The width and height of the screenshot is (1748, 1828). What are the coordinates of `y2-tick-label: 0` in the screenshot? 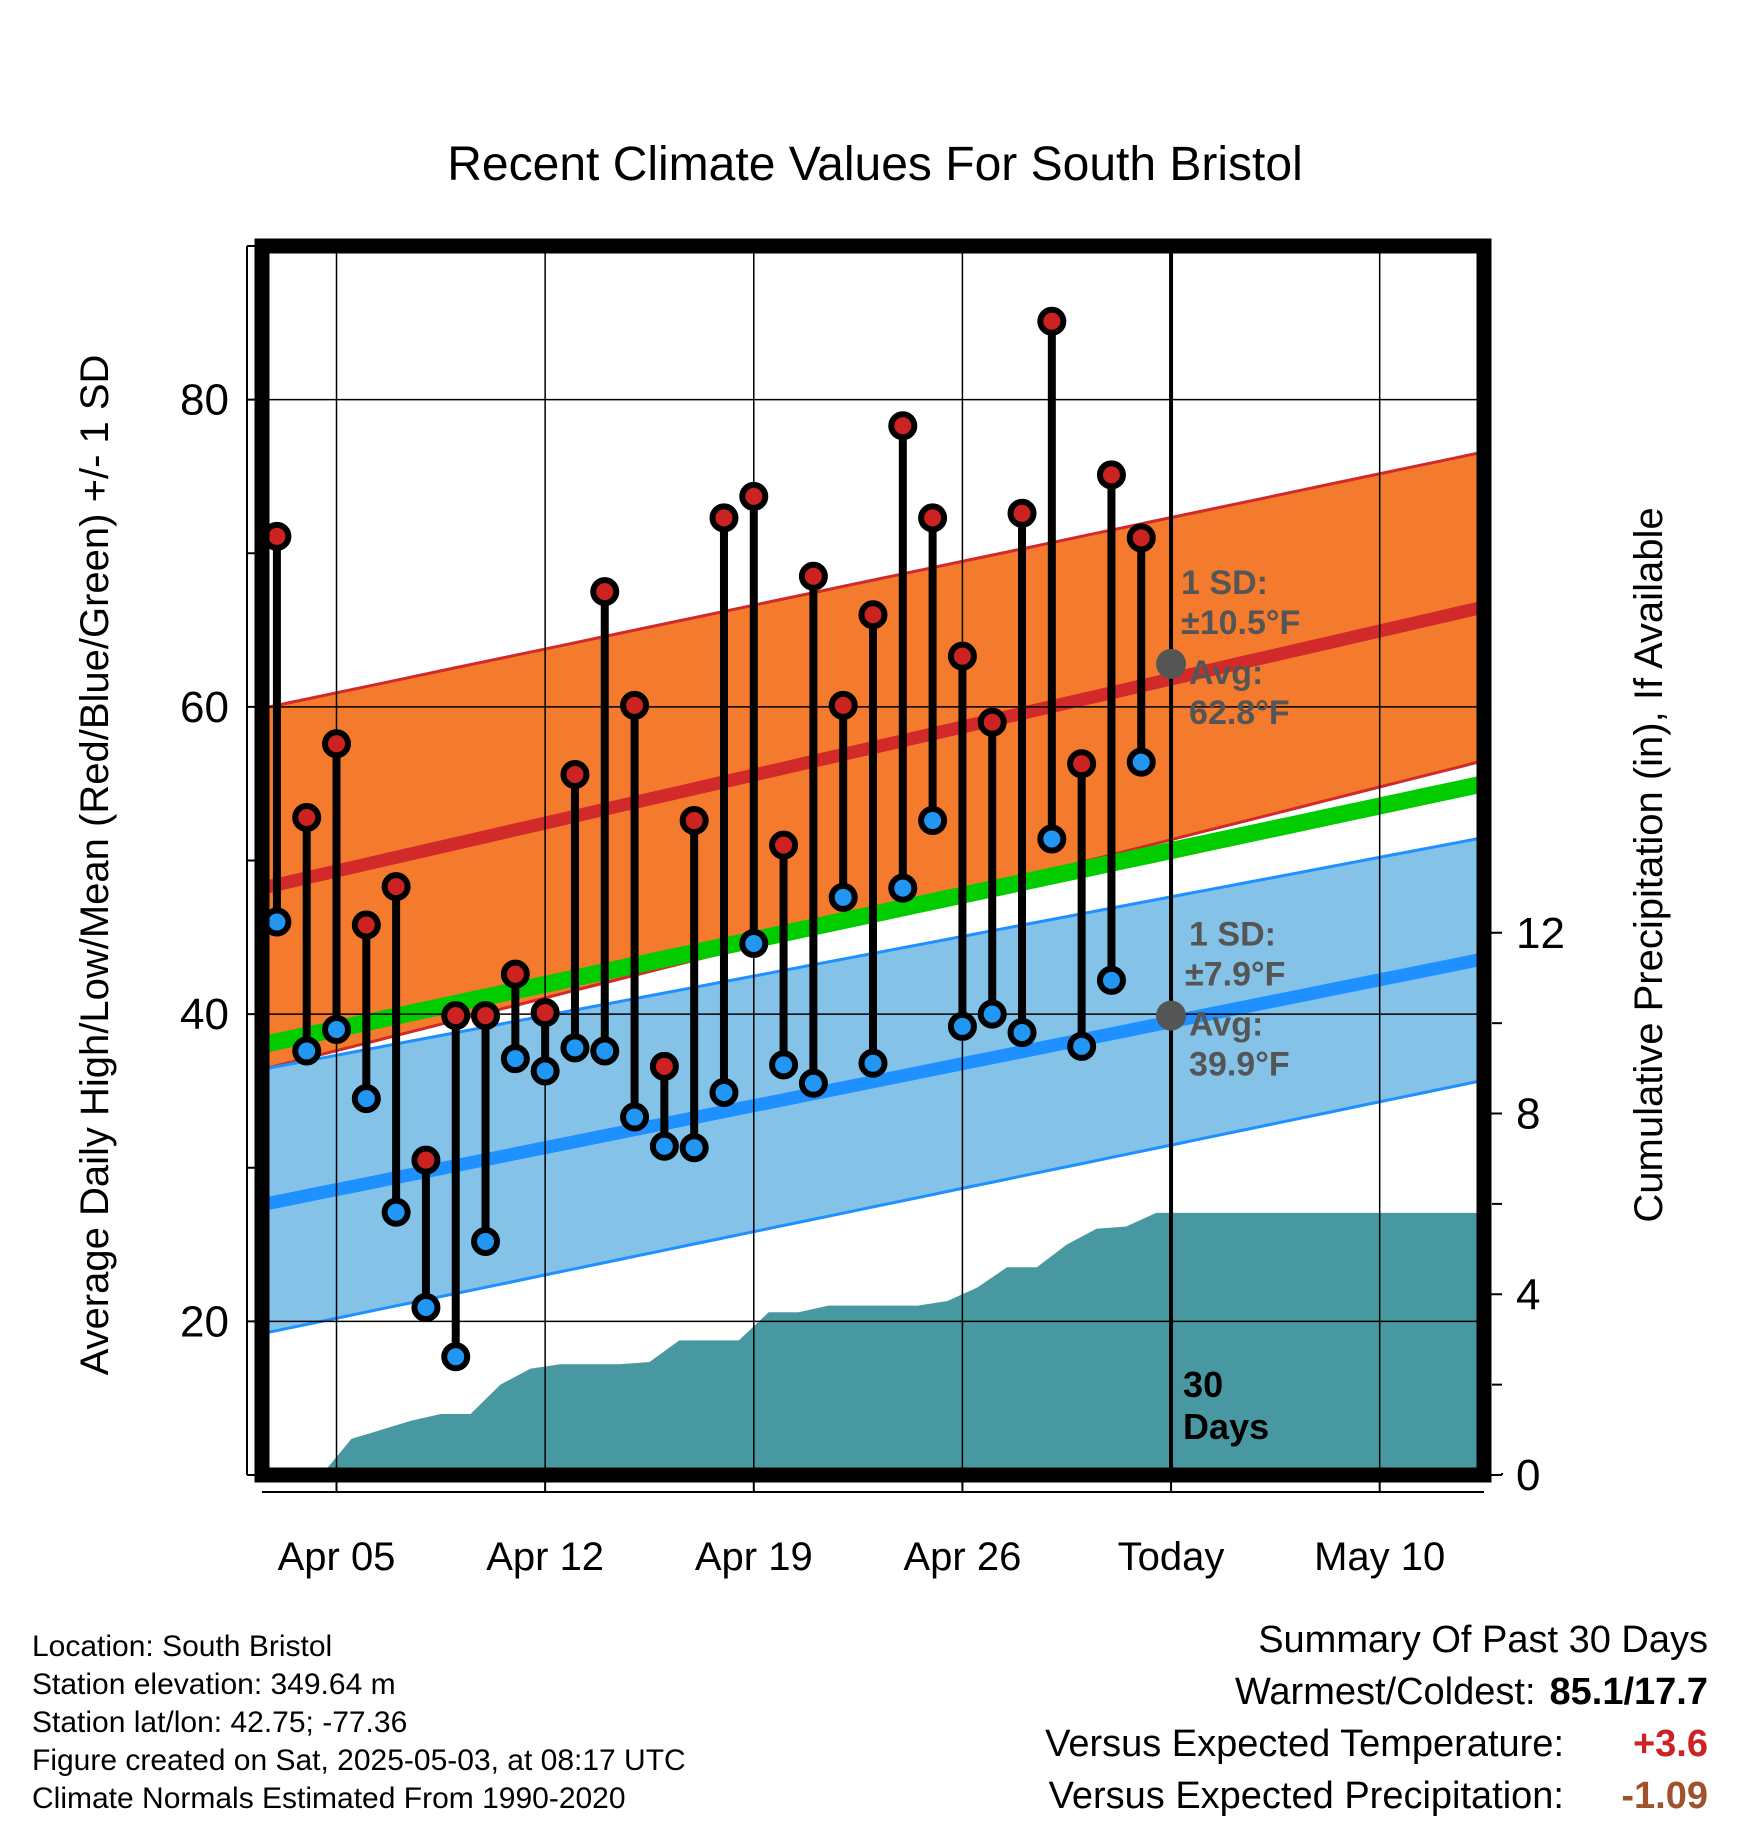 It's located at (1528, 1475).